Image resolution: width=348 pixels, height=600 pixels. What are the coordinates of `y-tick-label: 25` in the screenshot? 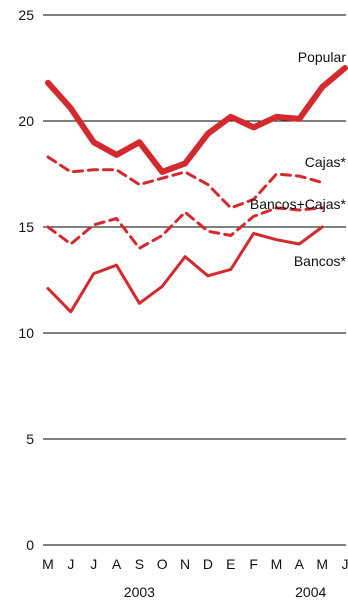 It's located at (26, 15).